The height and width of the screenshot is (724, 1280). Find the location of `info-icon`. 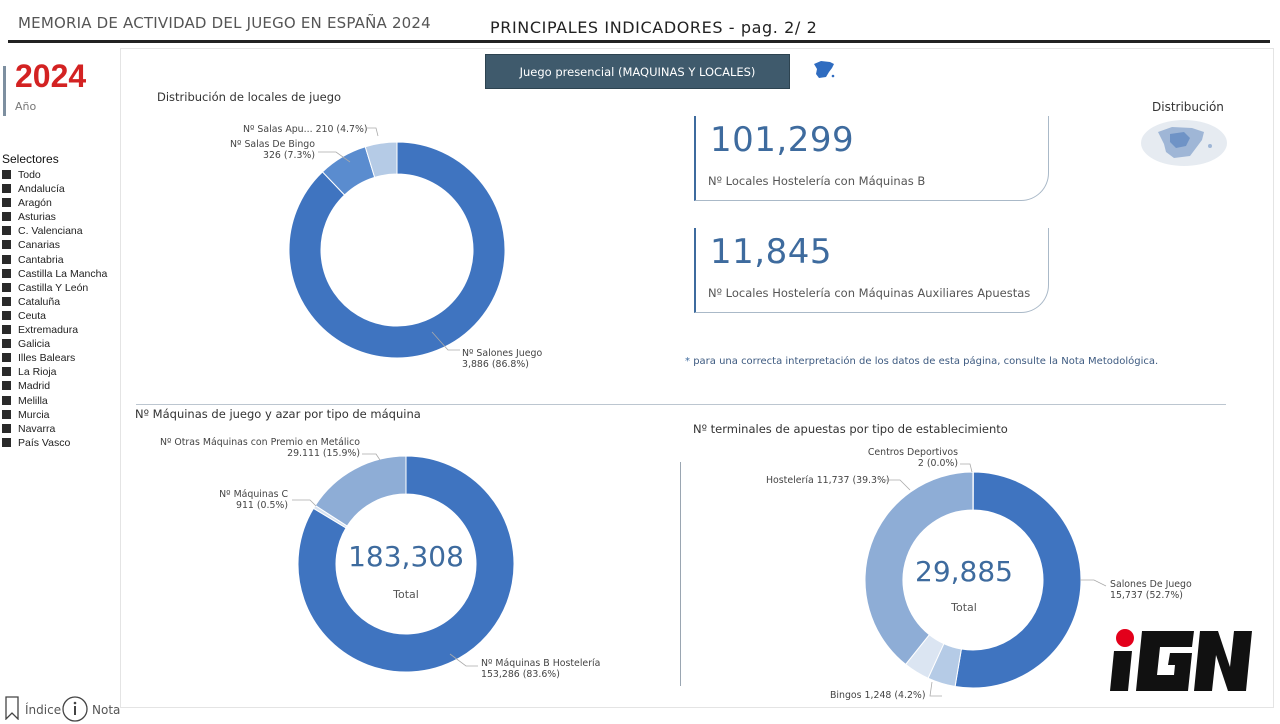

info-icon is located at coordinates (75, 709).